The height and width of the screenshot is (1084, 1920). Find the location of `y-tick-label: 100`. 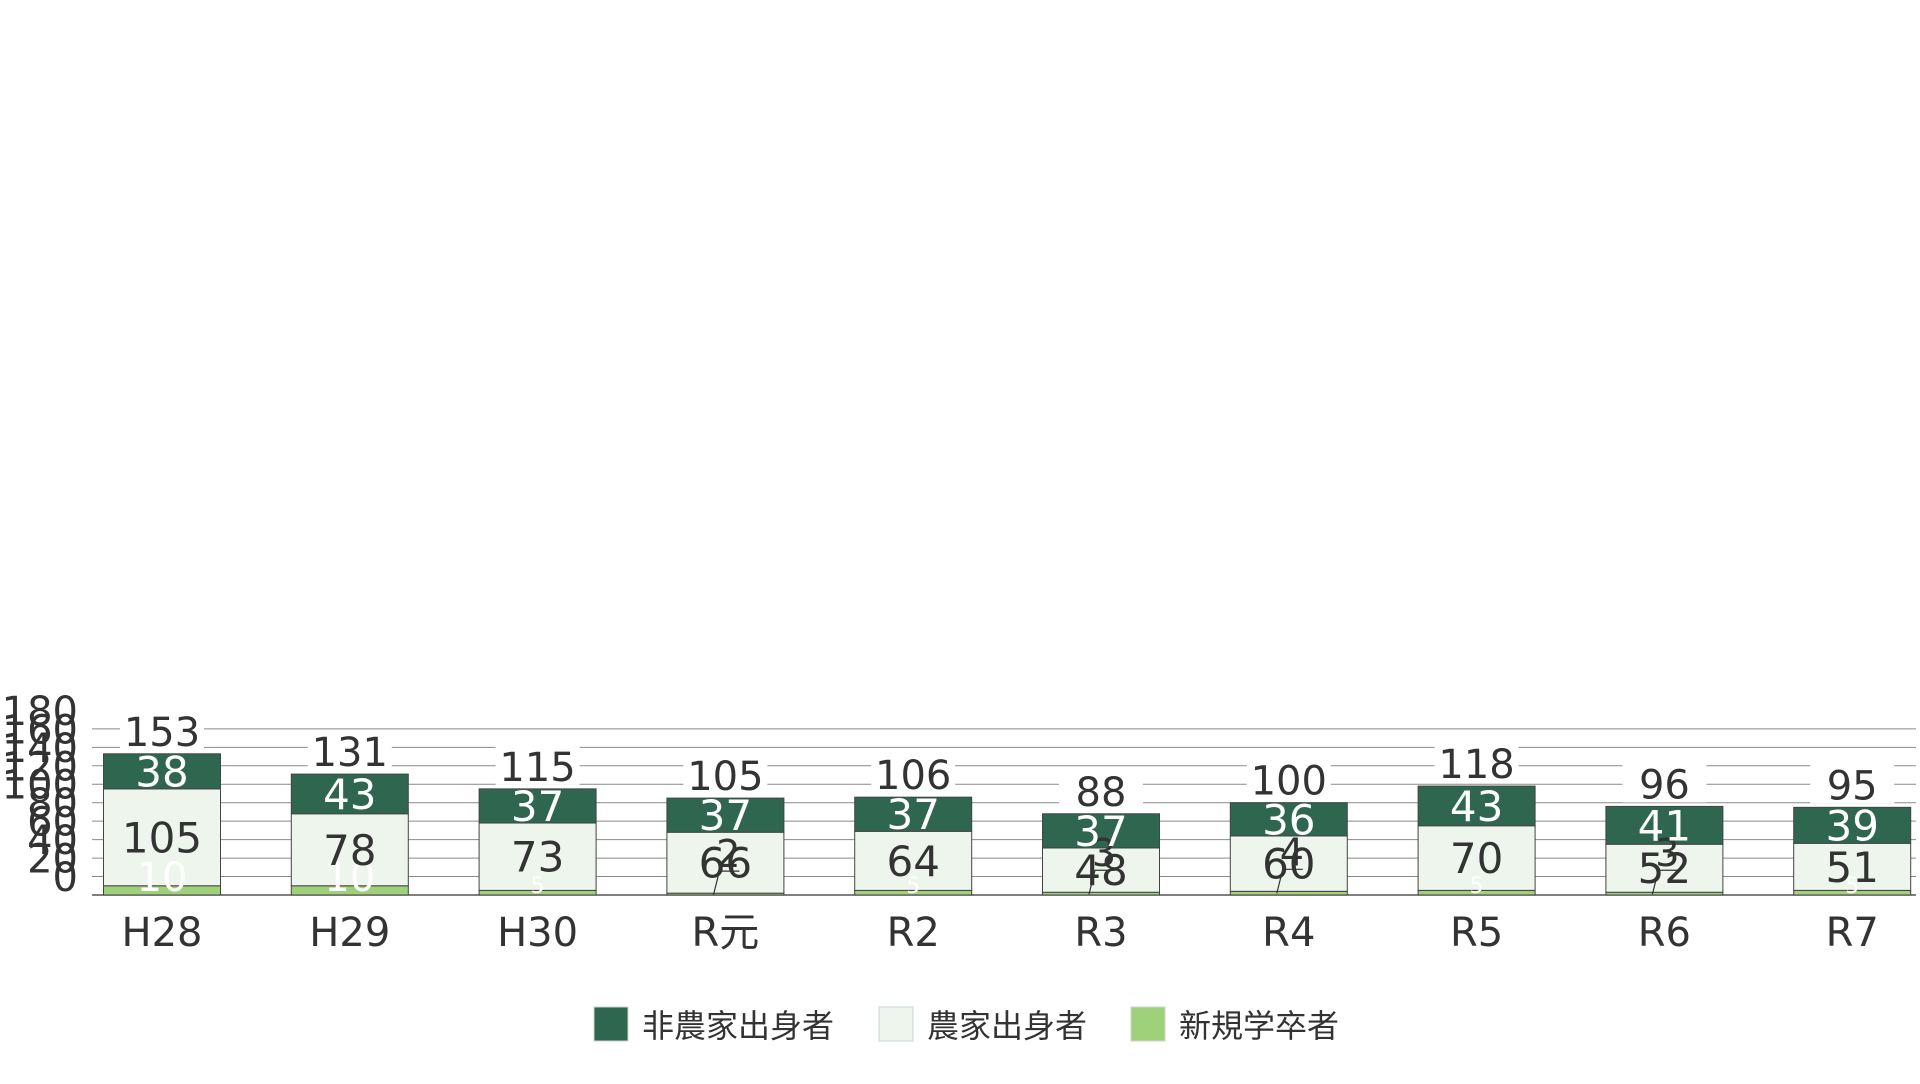

y-tick-label: 100 is located at coordinates (40, 786).